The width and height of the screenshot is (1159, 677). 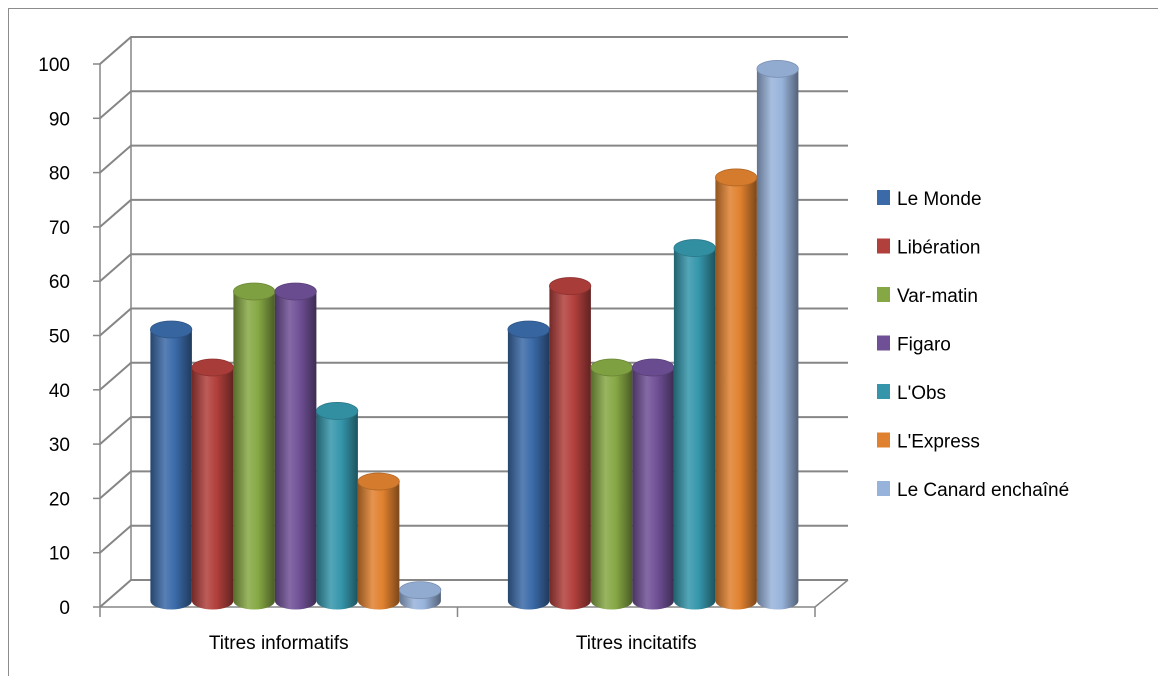 What do you see at coordinates (453, 643) in the screenshot?
I see `category-labels: Titres informatifs Titres incitatifs` at bounding box center [453, 643].